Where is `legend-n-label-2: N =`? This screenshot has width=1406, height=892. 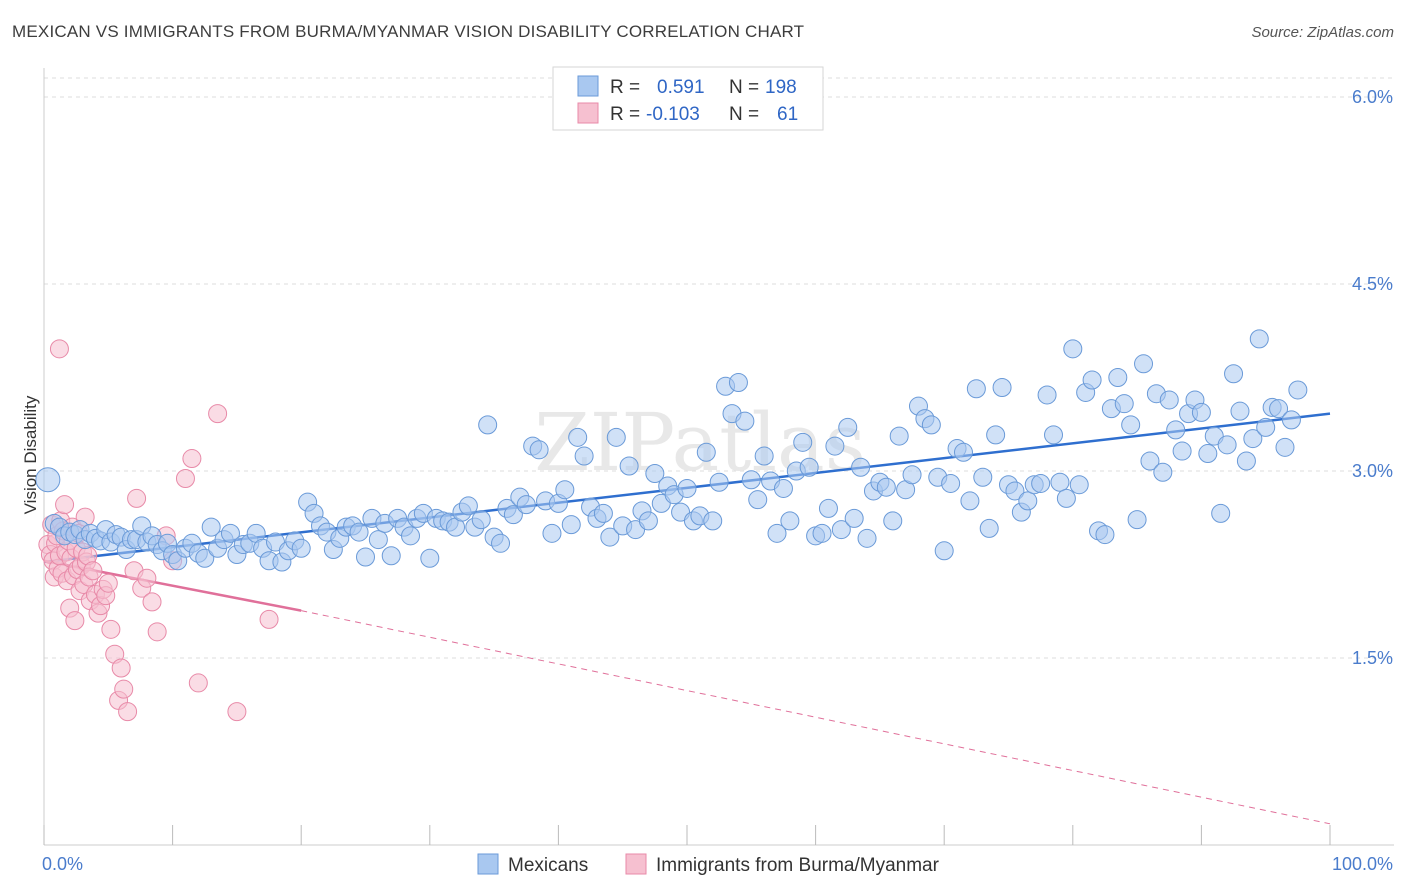 legend-n-label-2: N = is located at coordinates (744, 114).